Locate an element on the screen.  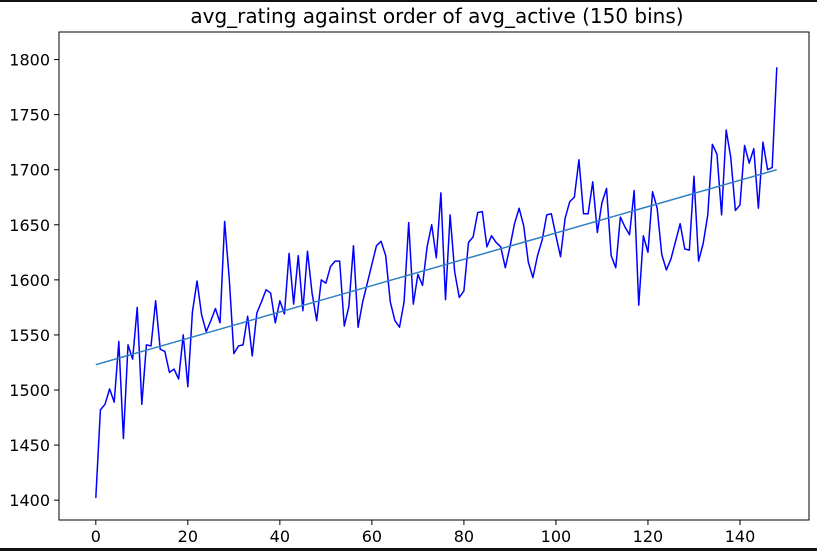
window-frame-bottom is located at coordinates (408, 549).